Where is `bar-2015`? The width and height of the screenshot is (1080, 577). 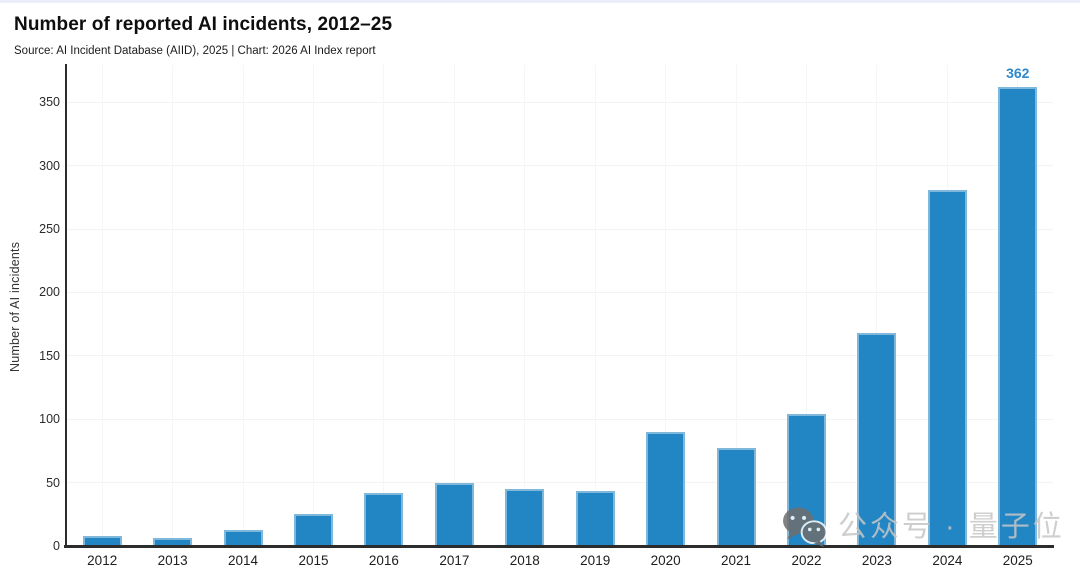 bar-2015 is located at coordinates (313, 530).